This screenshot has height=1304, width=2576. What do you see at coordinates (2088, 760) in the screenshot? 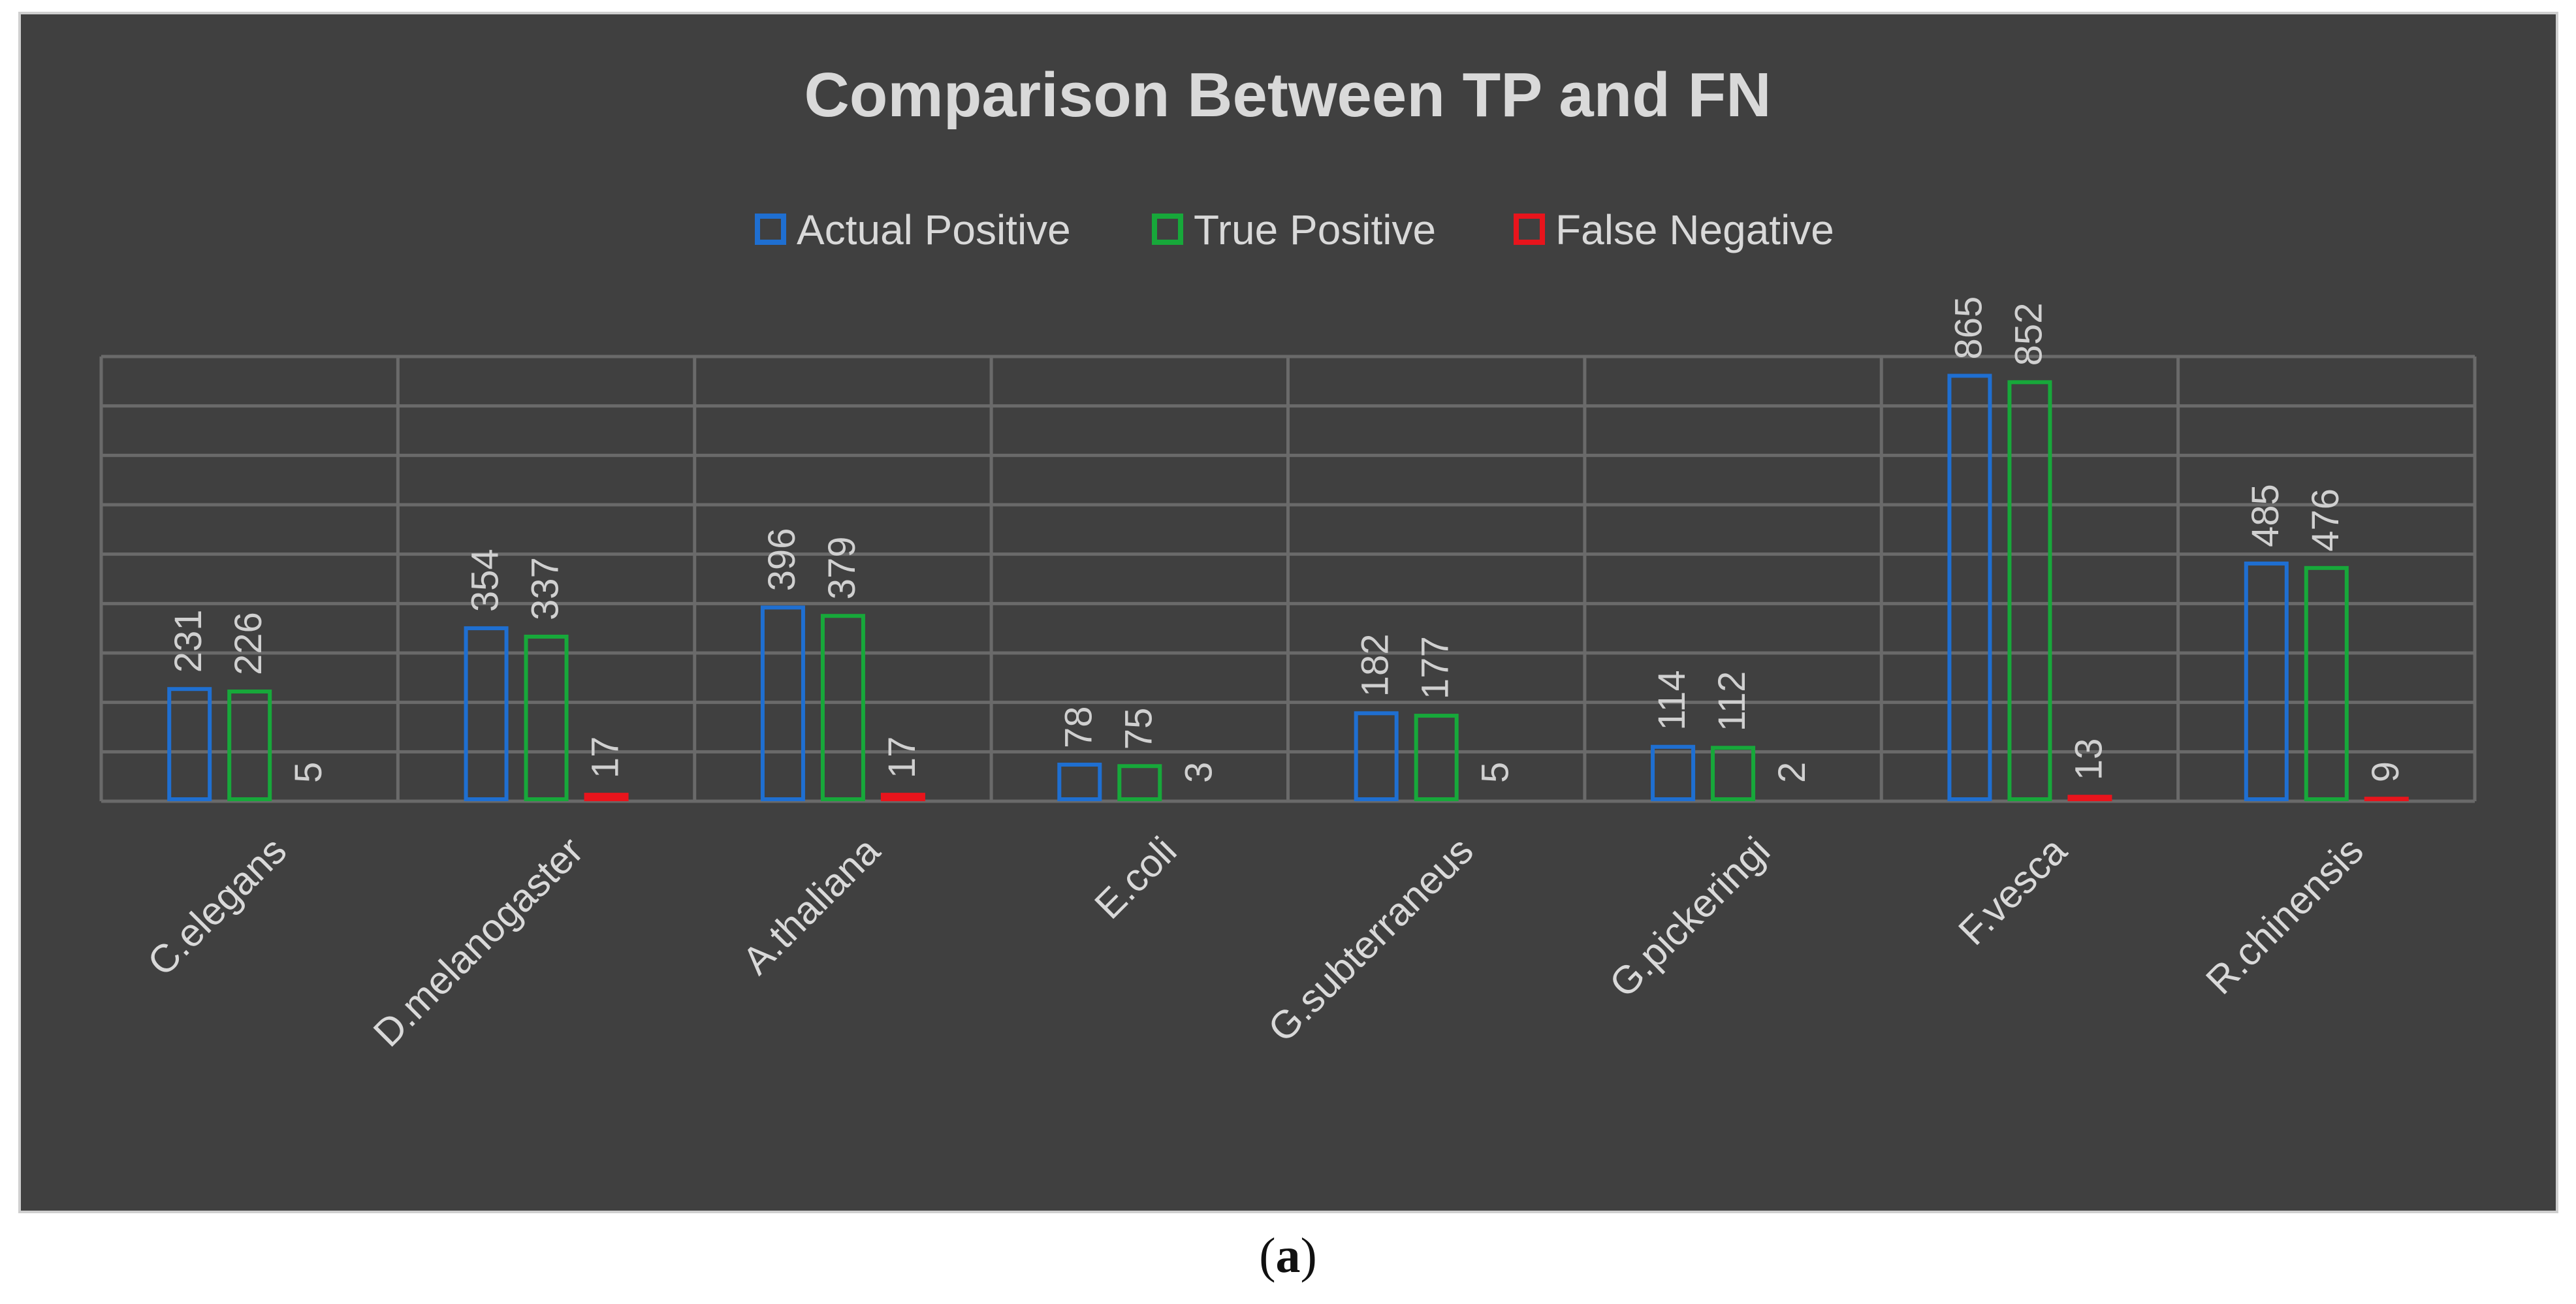
I see `data-label: 13` at bounding box center [2088, 760].